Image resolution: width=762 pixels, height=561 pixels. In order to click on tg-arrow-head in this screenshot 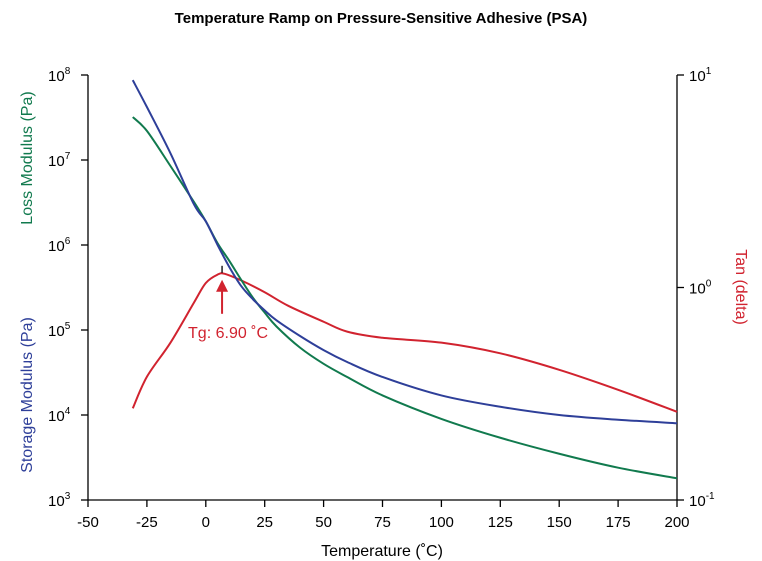, I will do `click(222, 285)`.